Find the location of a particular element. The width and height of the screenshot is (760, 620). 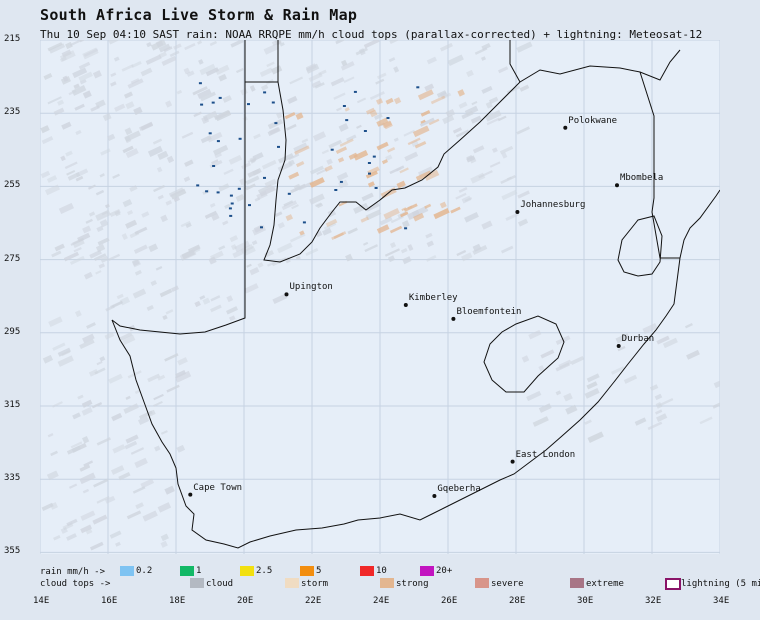

latitude-label: 235 is located at coordinates (12, 112).